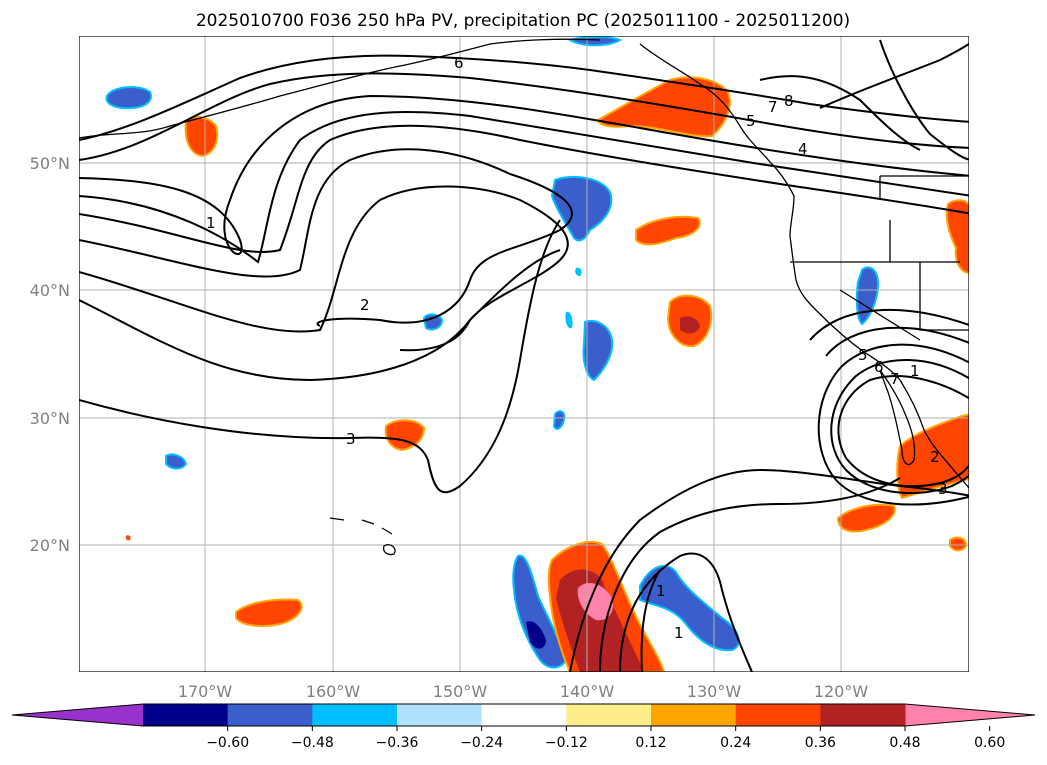 This screenshot has width=1047, height=765. Describe the element at coordinates (312, 743) in the screenshot. I see `colorbar-tick-label: −0.48` at that location.